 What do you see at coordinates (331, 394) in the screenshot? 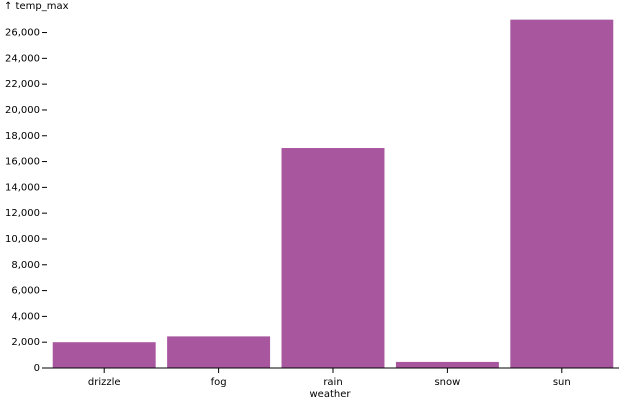
I see `x-axis-label: weather` at bounding box center [331, 394].